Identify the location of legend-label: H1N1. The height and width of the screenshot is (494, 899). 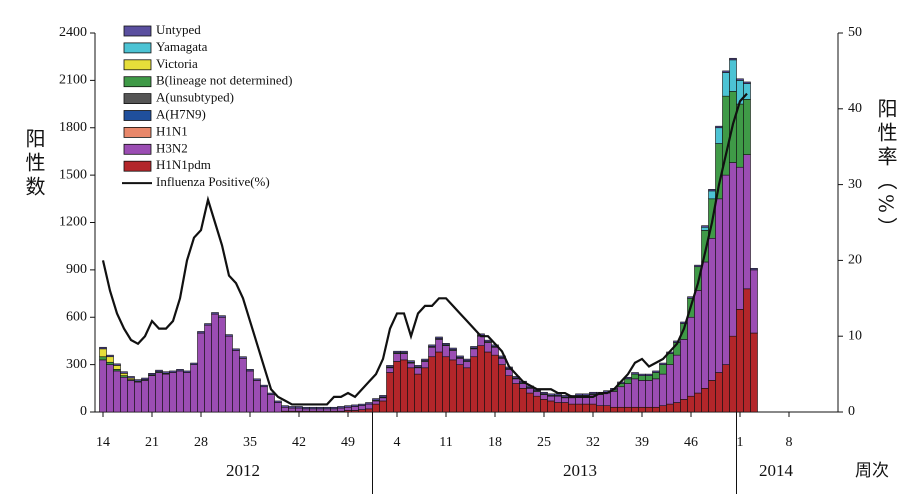
(172, 130).